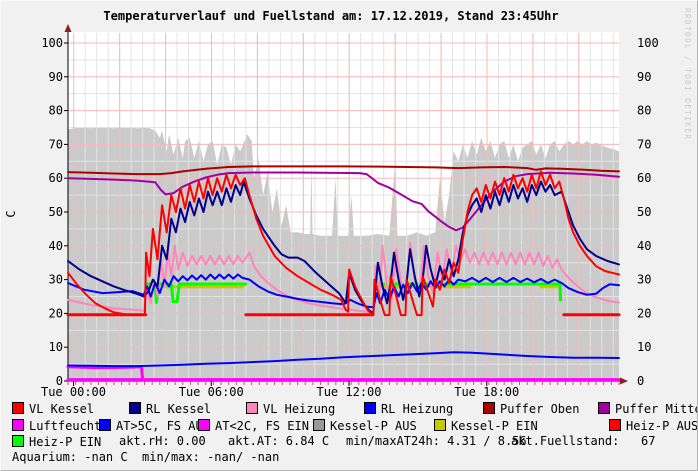 Image resolution: width=698 pixels, height=471 pixels. Describe the element at coordinates (211, 392) in the screenshot. I see `x-tick-label: Tue 06:00` at that location.